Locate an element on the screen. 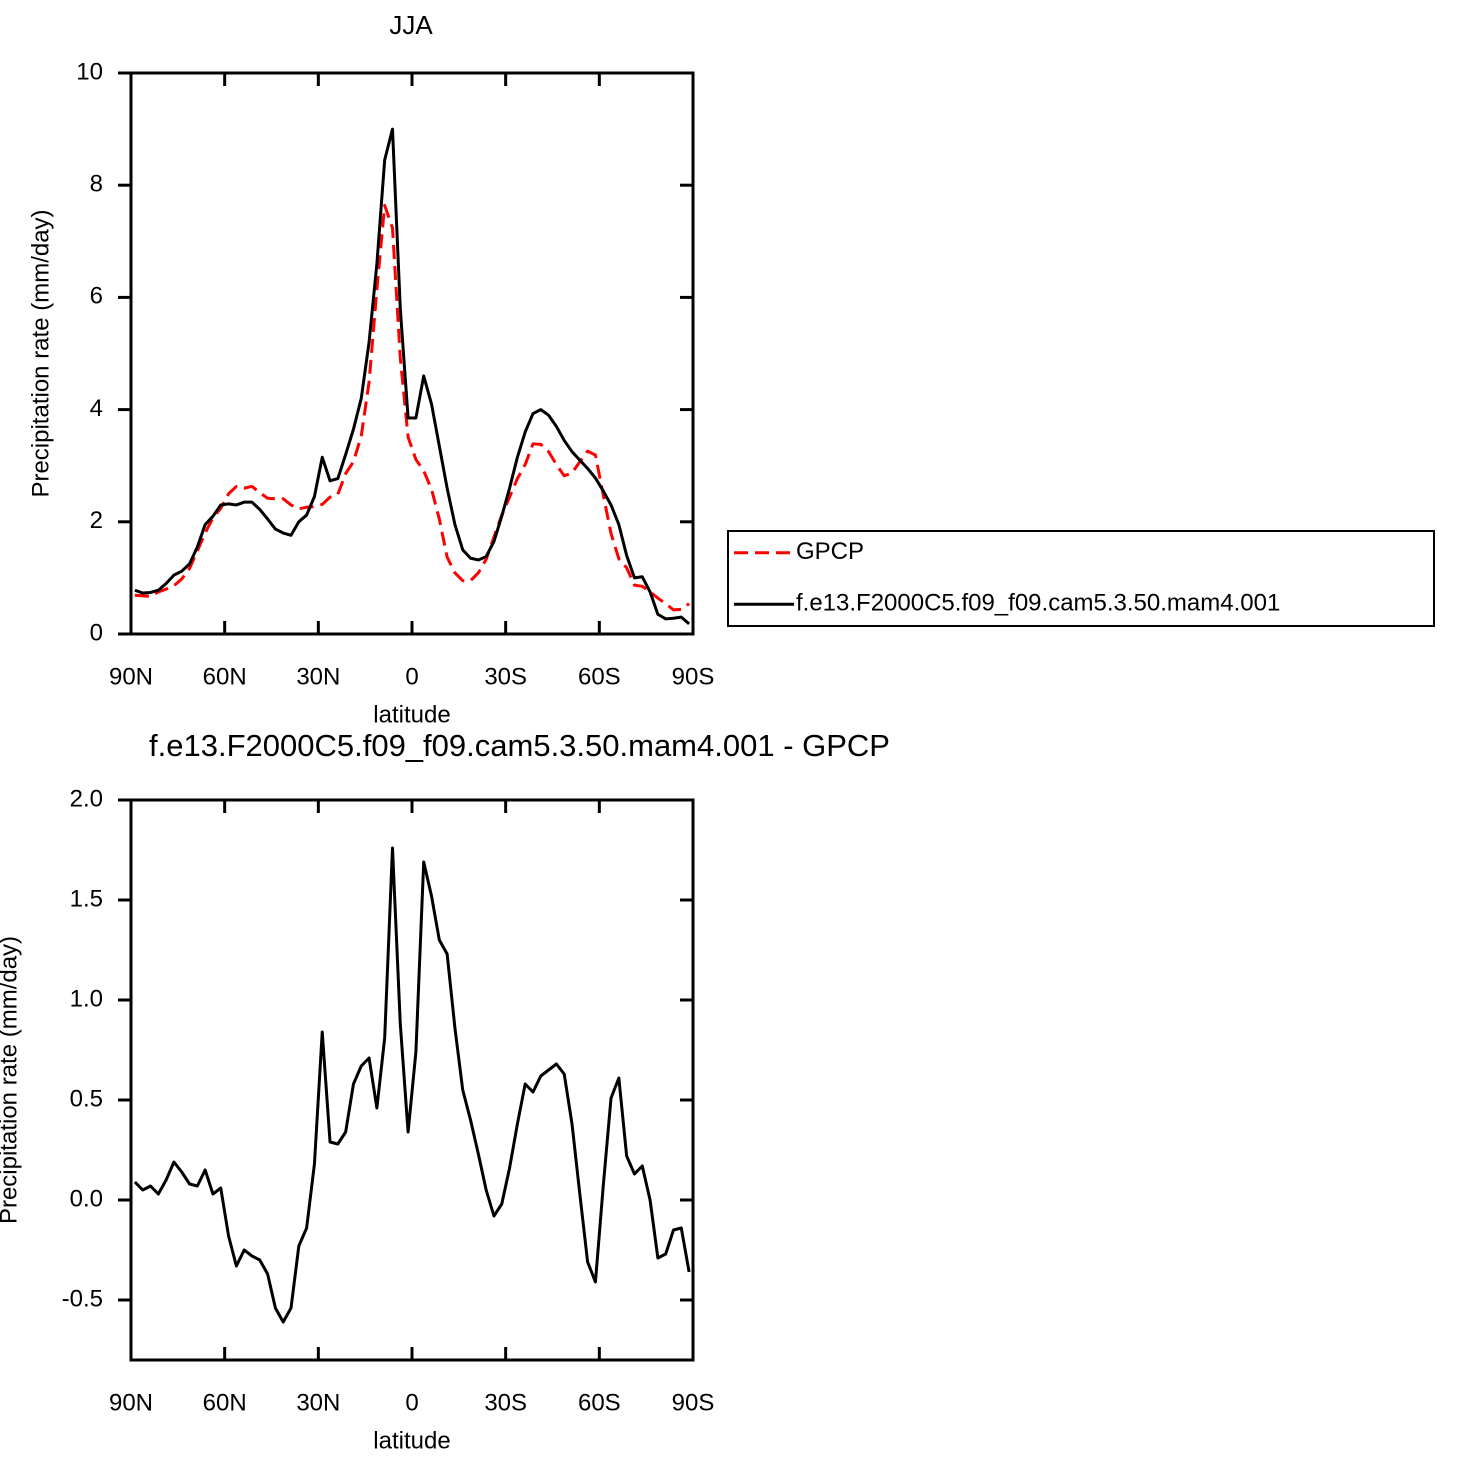  y-tick-label: -0.5 is located at coordinates (82, 1298).